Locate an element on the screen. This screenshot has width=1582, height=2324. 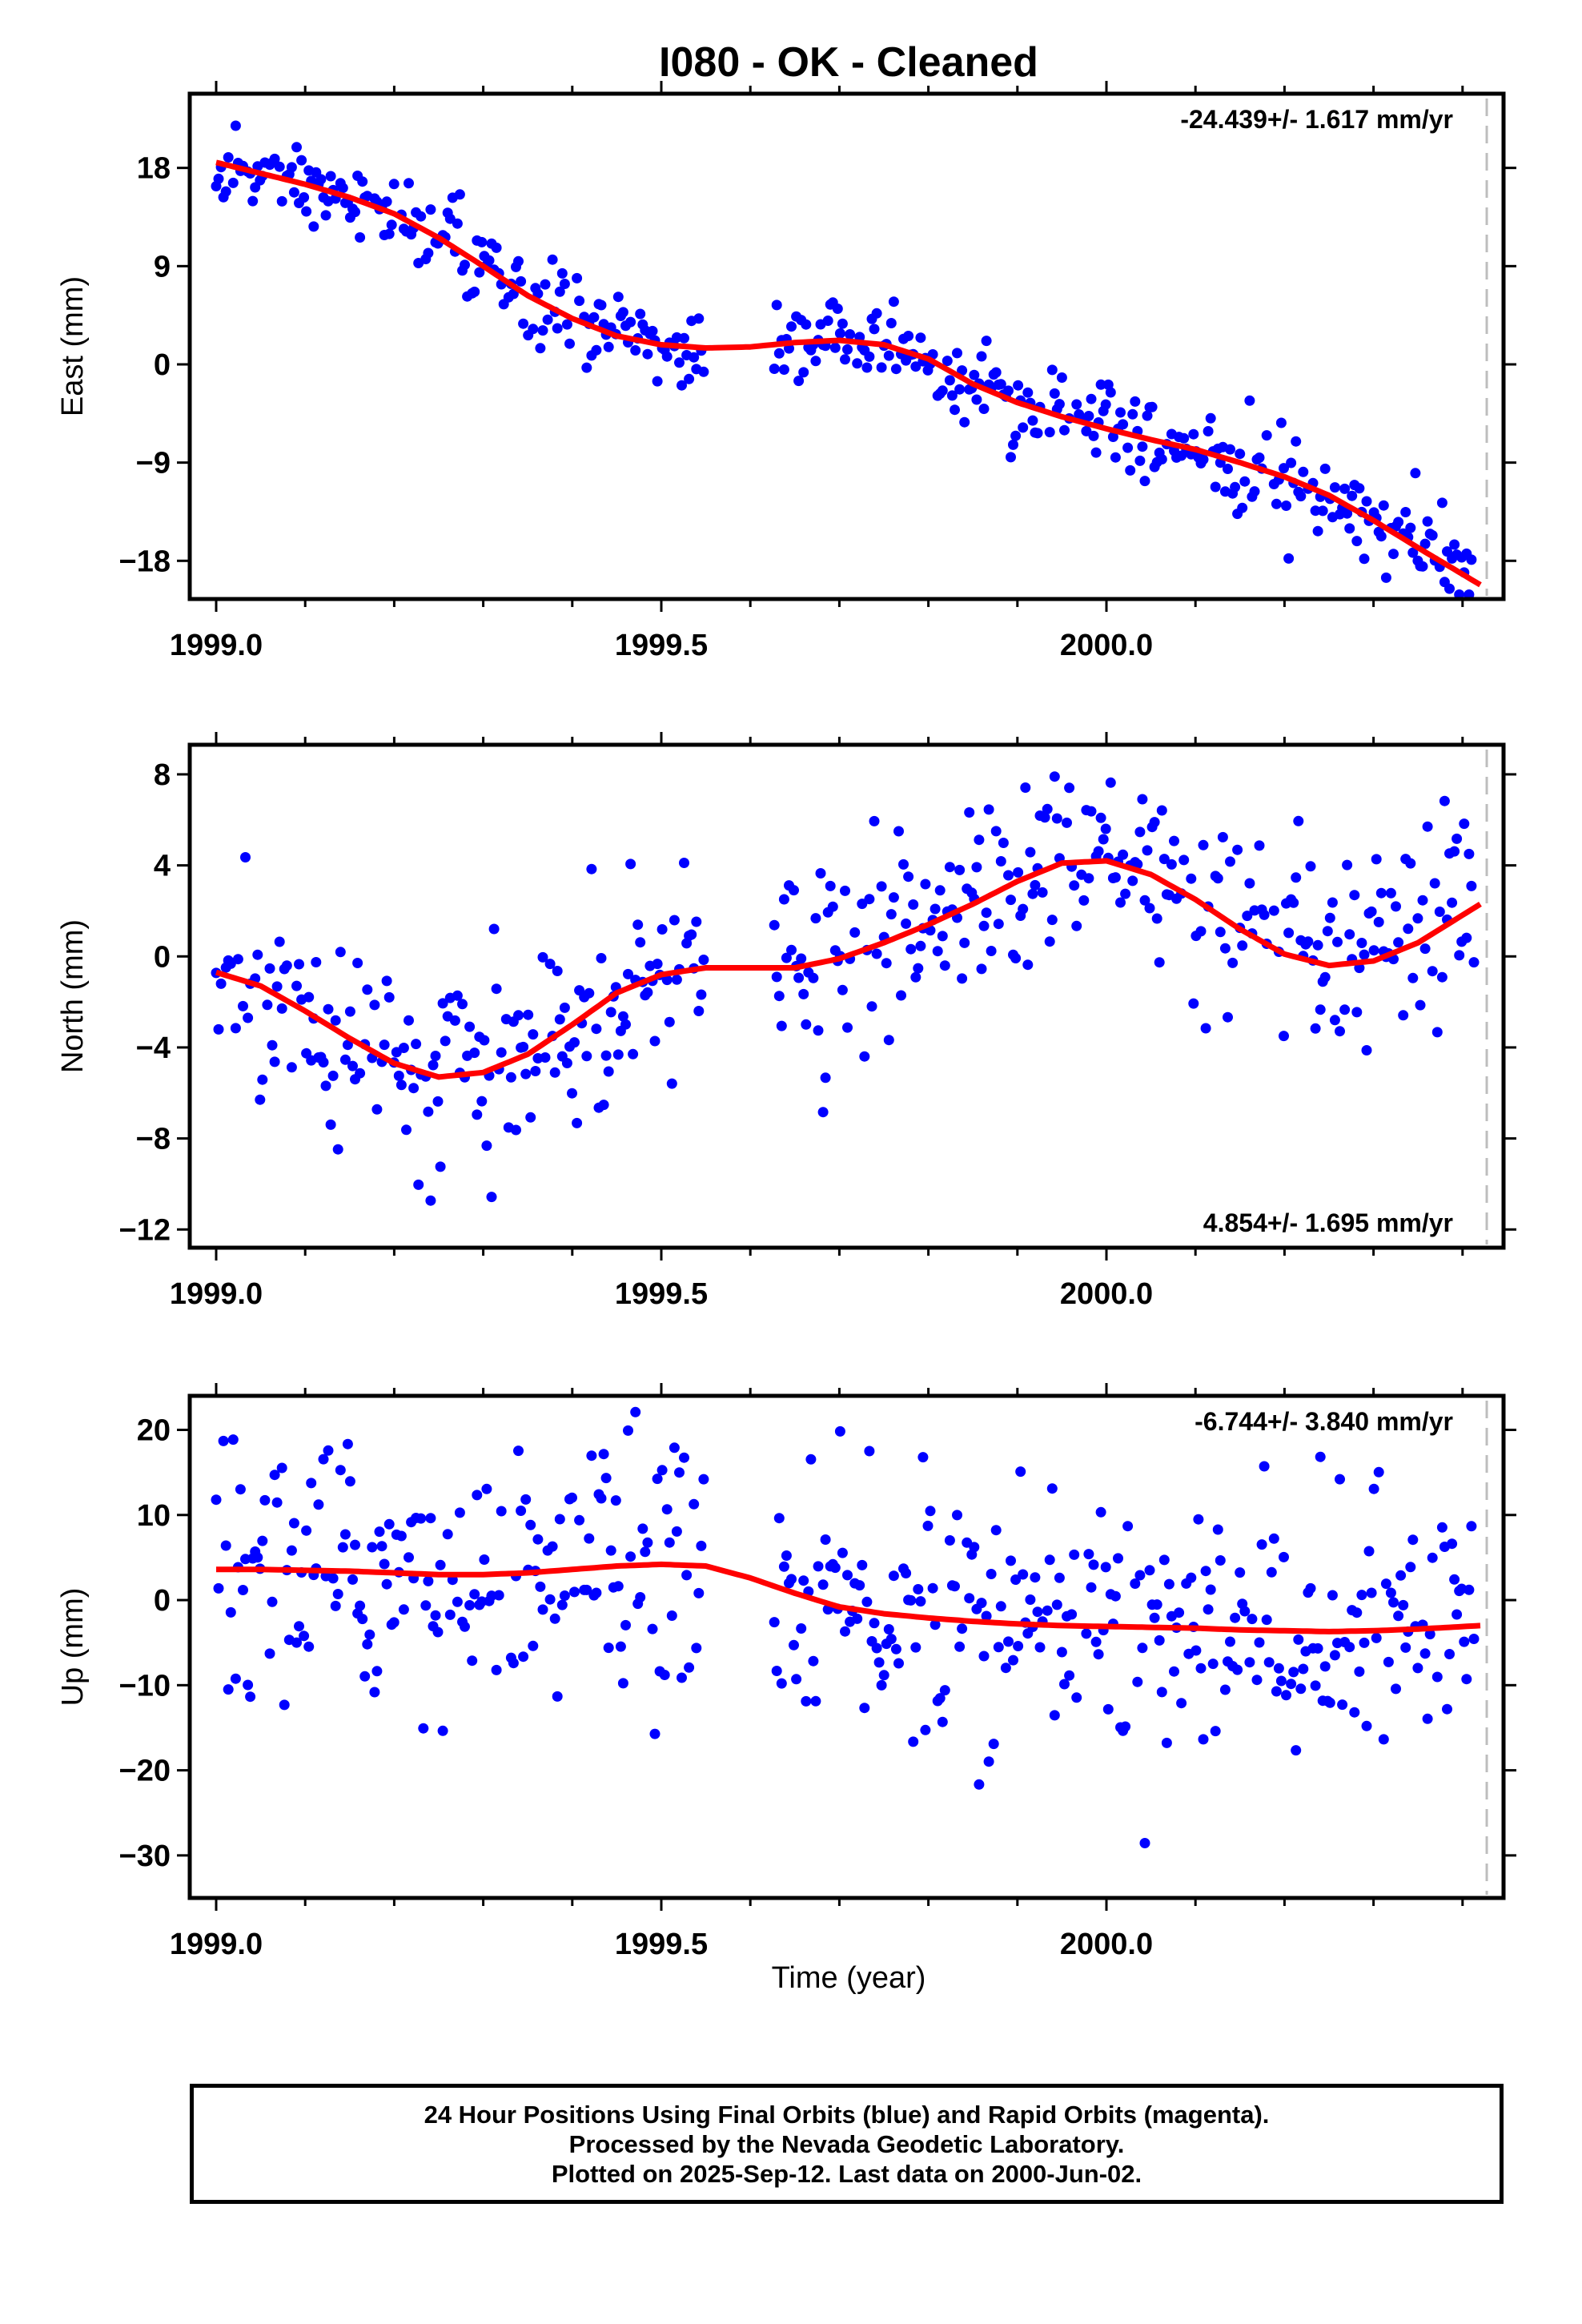
east-y-tick-label: 0 is located at coordinates (162, 365).